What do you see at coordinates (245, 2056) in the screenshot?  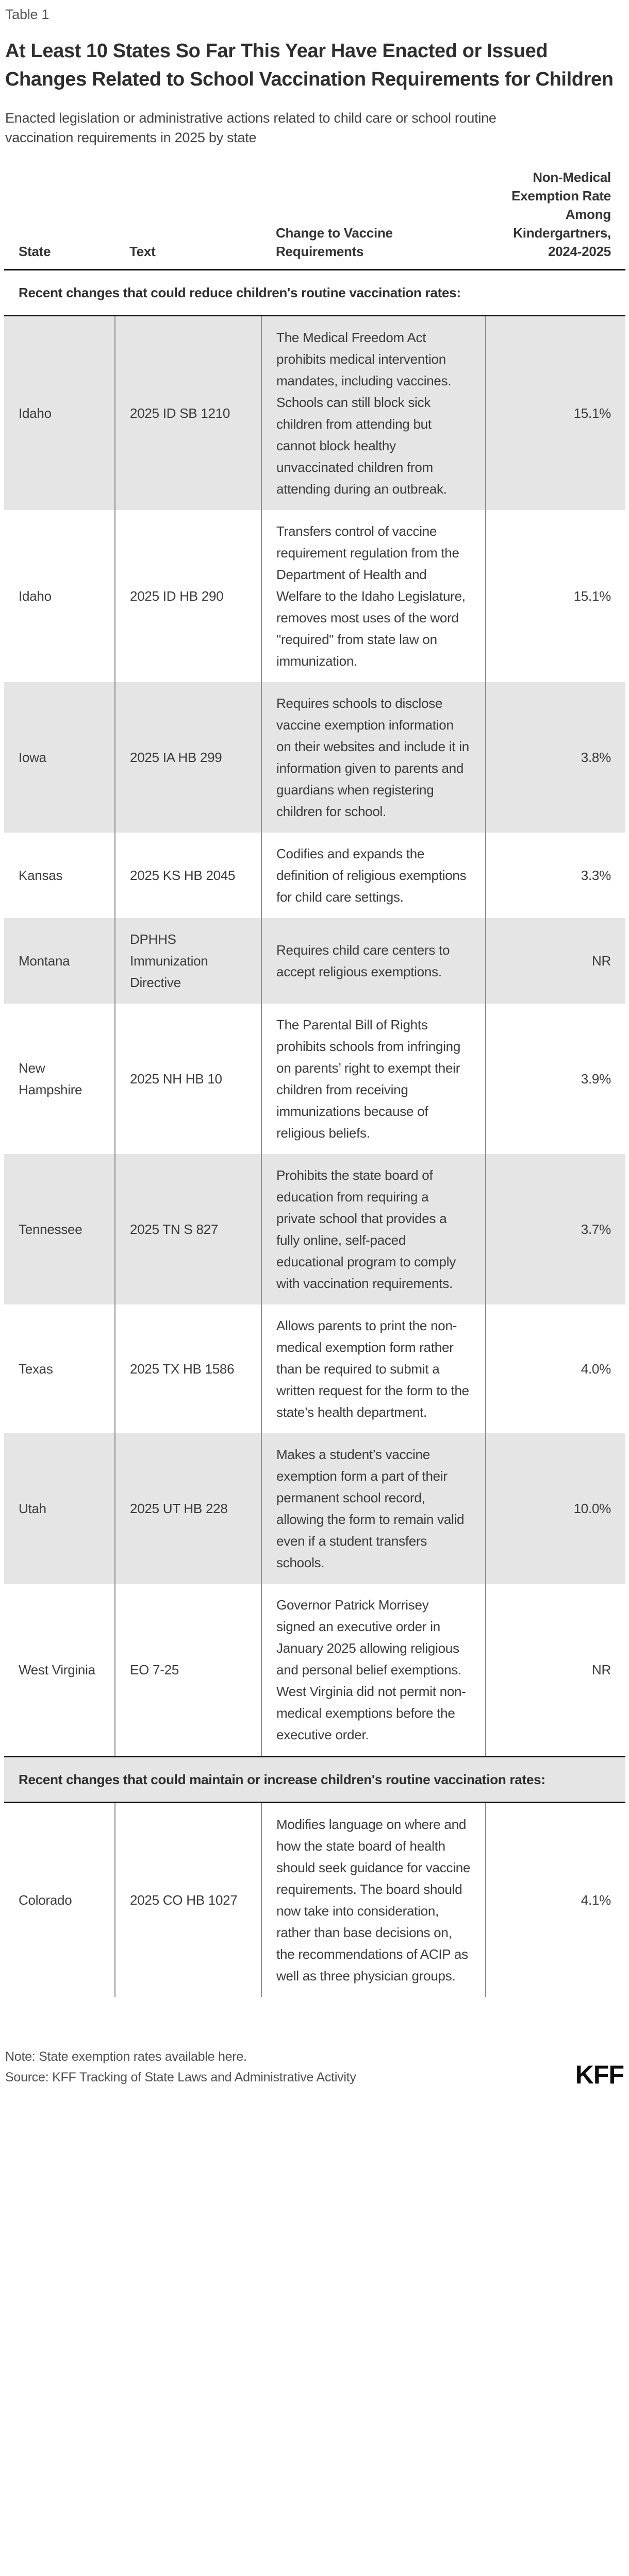 I see `note-suffix: .` at bounding box center [245, 2056].